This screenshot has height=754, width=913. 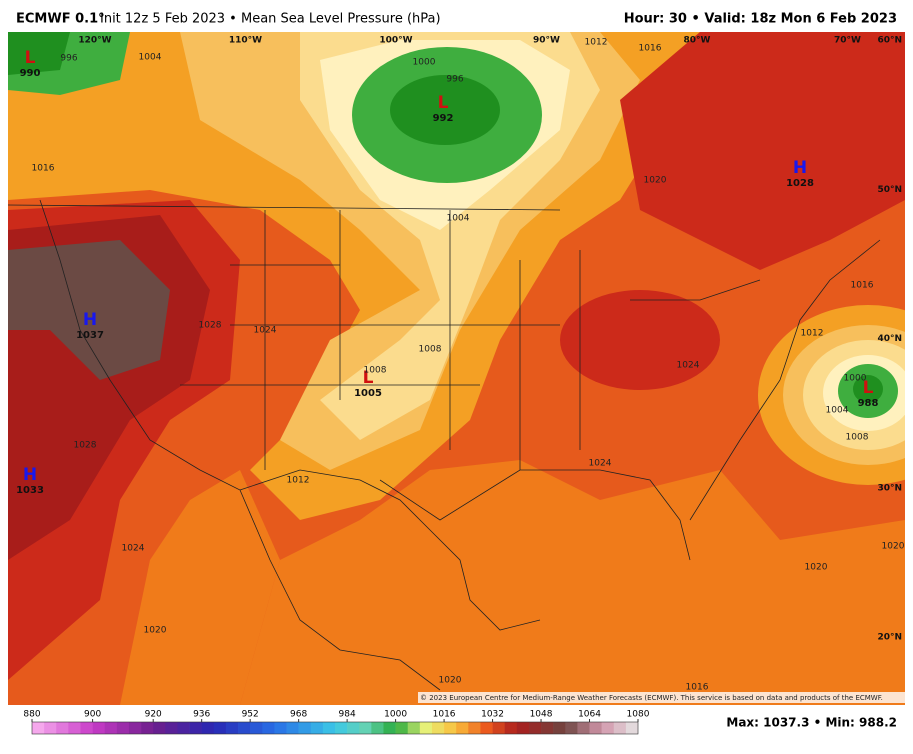 I want to click on latitude-label: 20°N, so click(x=889, y=638).